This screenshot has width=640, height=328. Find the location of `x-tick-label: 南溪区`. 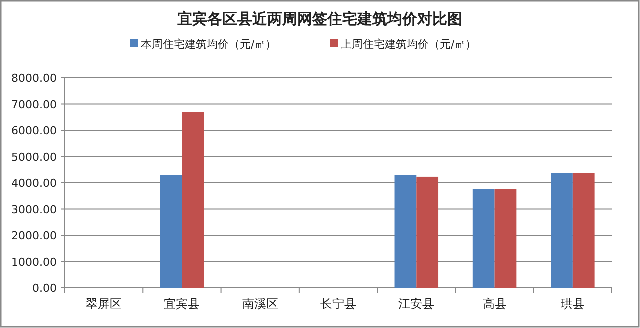

x-tick-label: 南溪区 is located at coordinates (260, 304).